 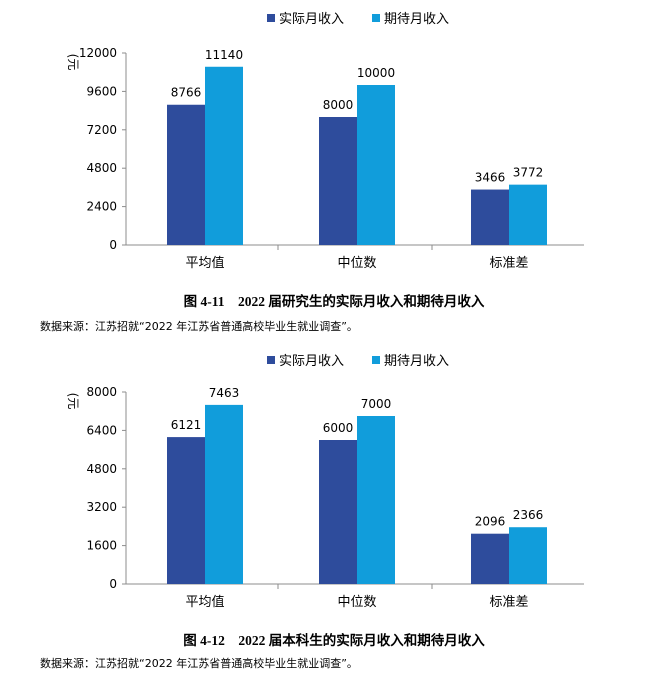 What do you see at coordinates (224, 393) in the screenshot?
I see `bar-value-label: 7463` at bounding box center [224, 393].